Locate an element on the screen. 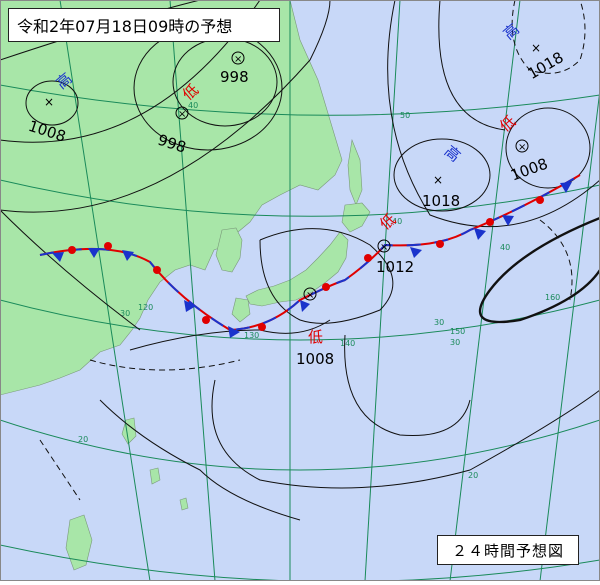 The image size is (600, 585). grid-label: 130 is located at coordinates (251, 335).